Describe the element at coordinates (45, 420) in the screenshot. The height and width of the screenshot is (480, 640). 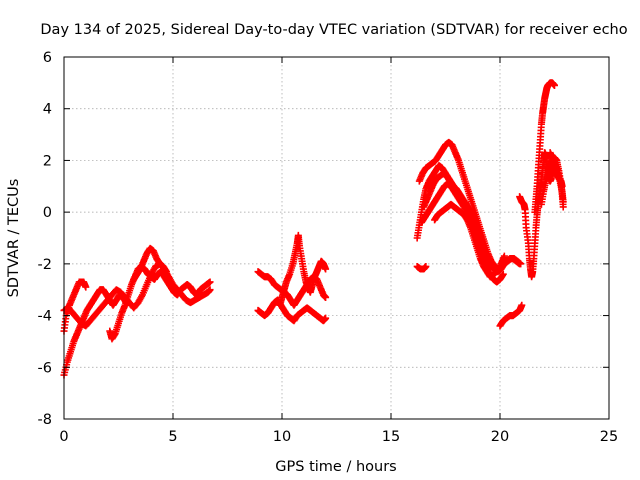
I see `y-tick-label: -8` at that location.